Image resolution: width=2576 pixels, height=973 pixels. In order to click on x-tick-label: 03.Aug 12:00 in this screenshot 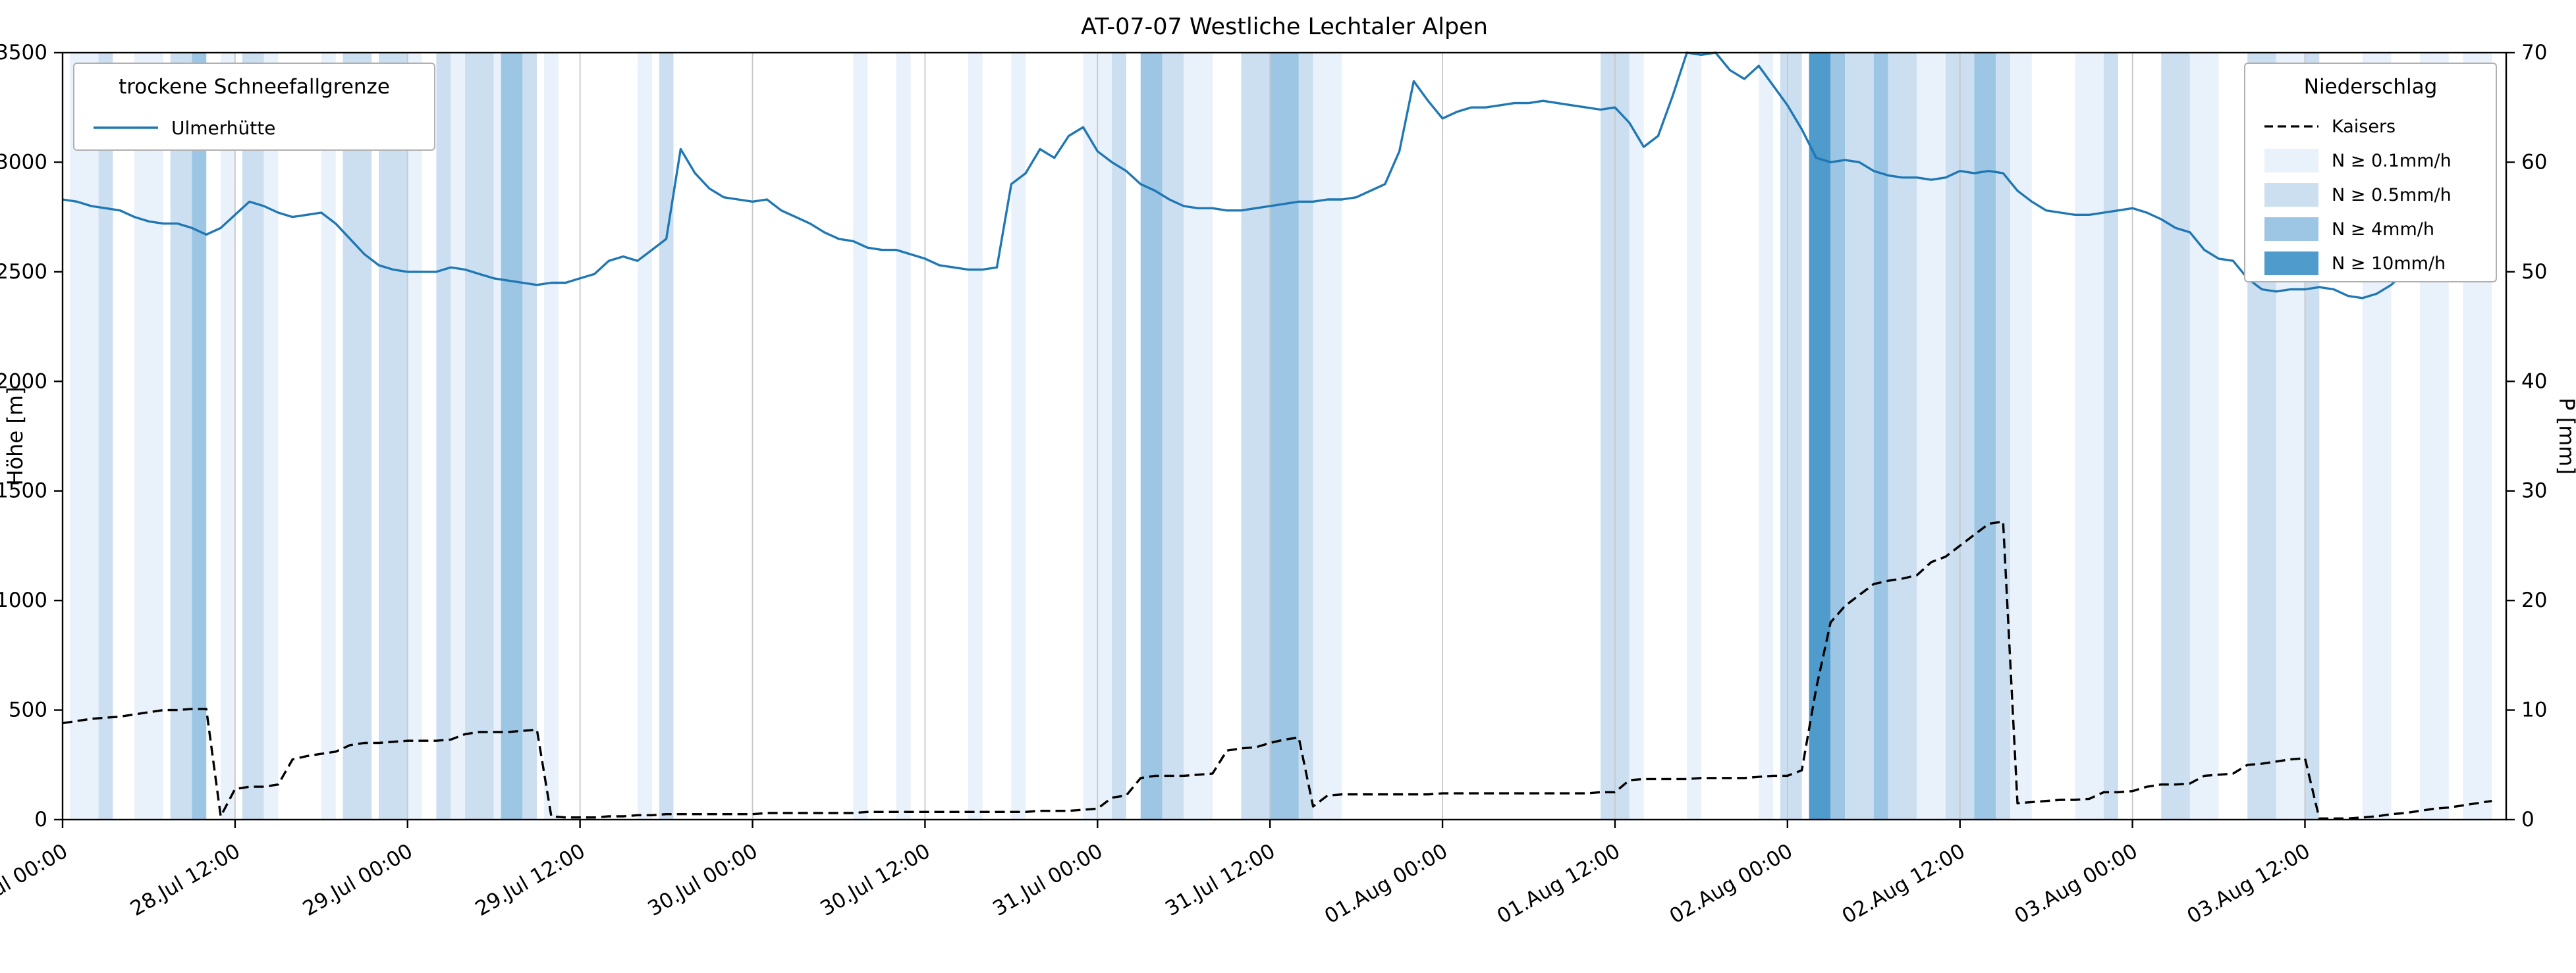, I will do `click(2248, 884)`.